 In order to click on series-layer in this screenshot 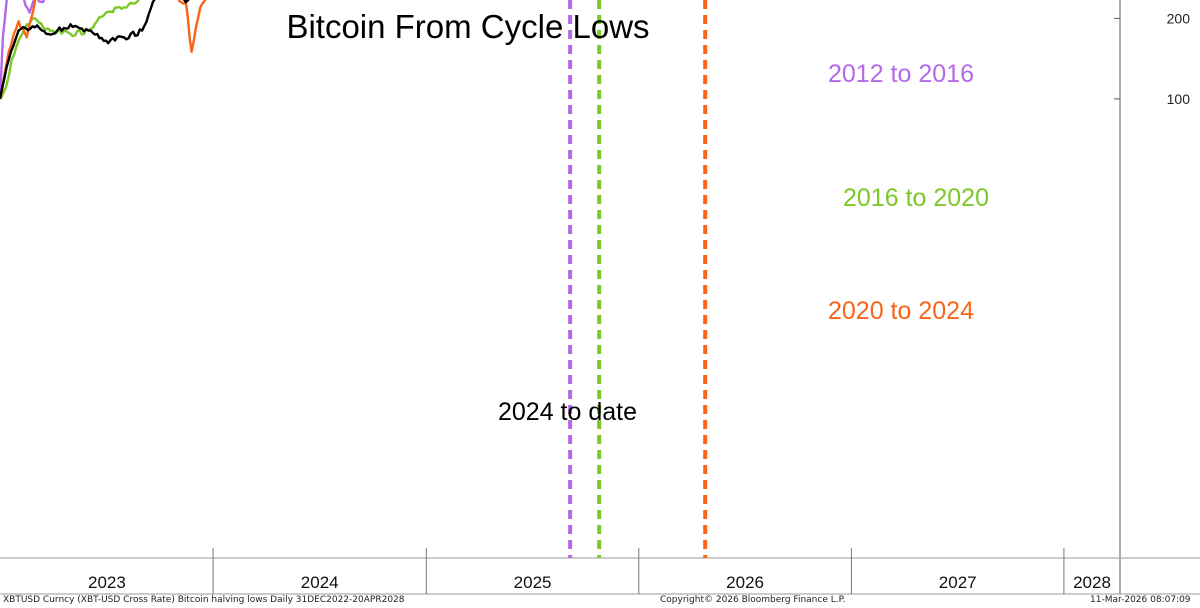, I will do `click(103, 50)`.